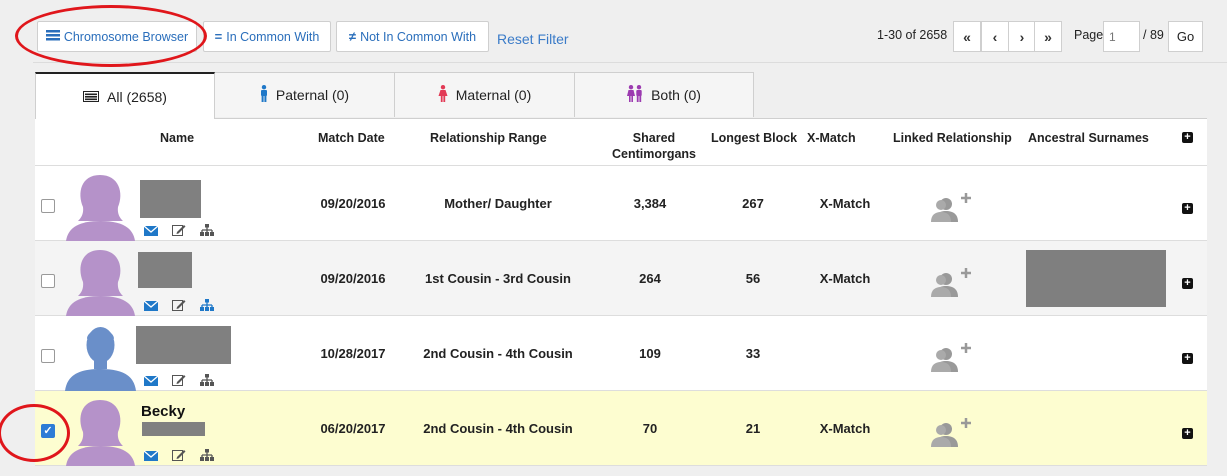 The image size is (1227, 476). Describe the element at coordinates (498, 203) in the screenshot. I see `relationship-range: Mother/ Daughter` at that location.